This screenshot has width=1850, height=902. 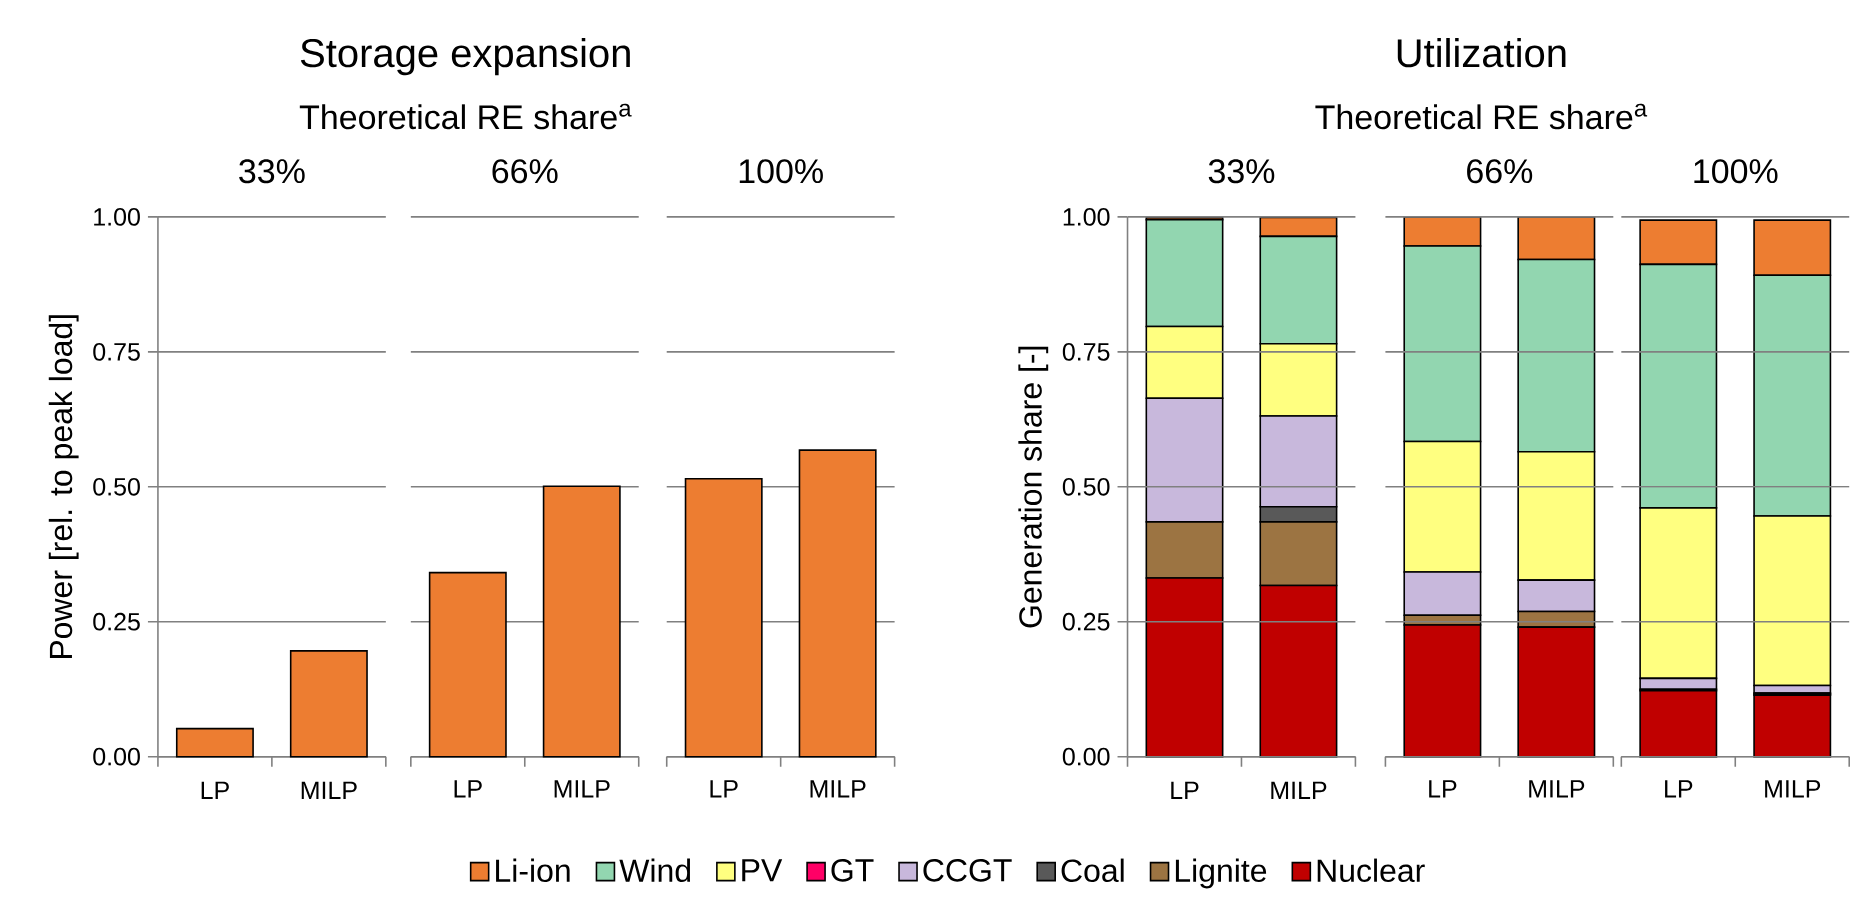 I want to click on legend-label: PV, so click(x=762, y=870).